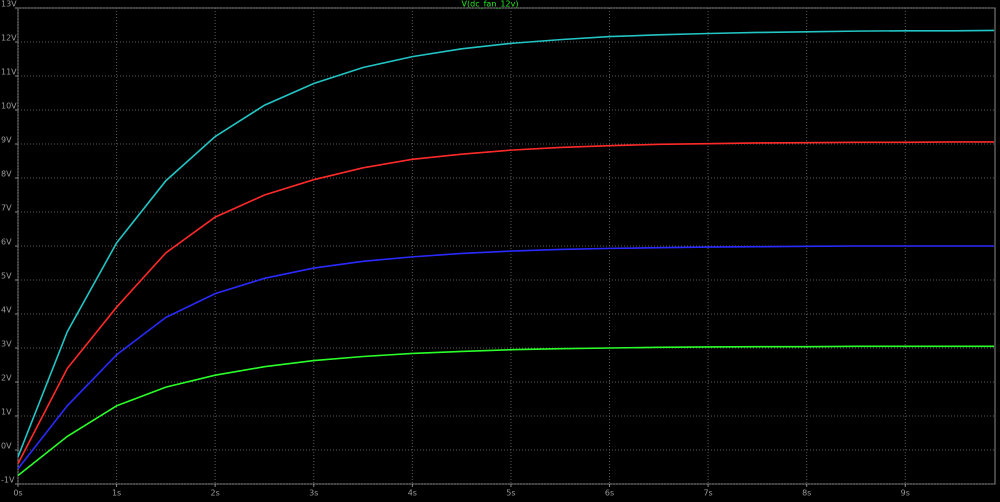  Describe the element at coordinates (6, 140) in the screenshot. I see `y-tick-label: 9V` at that location.